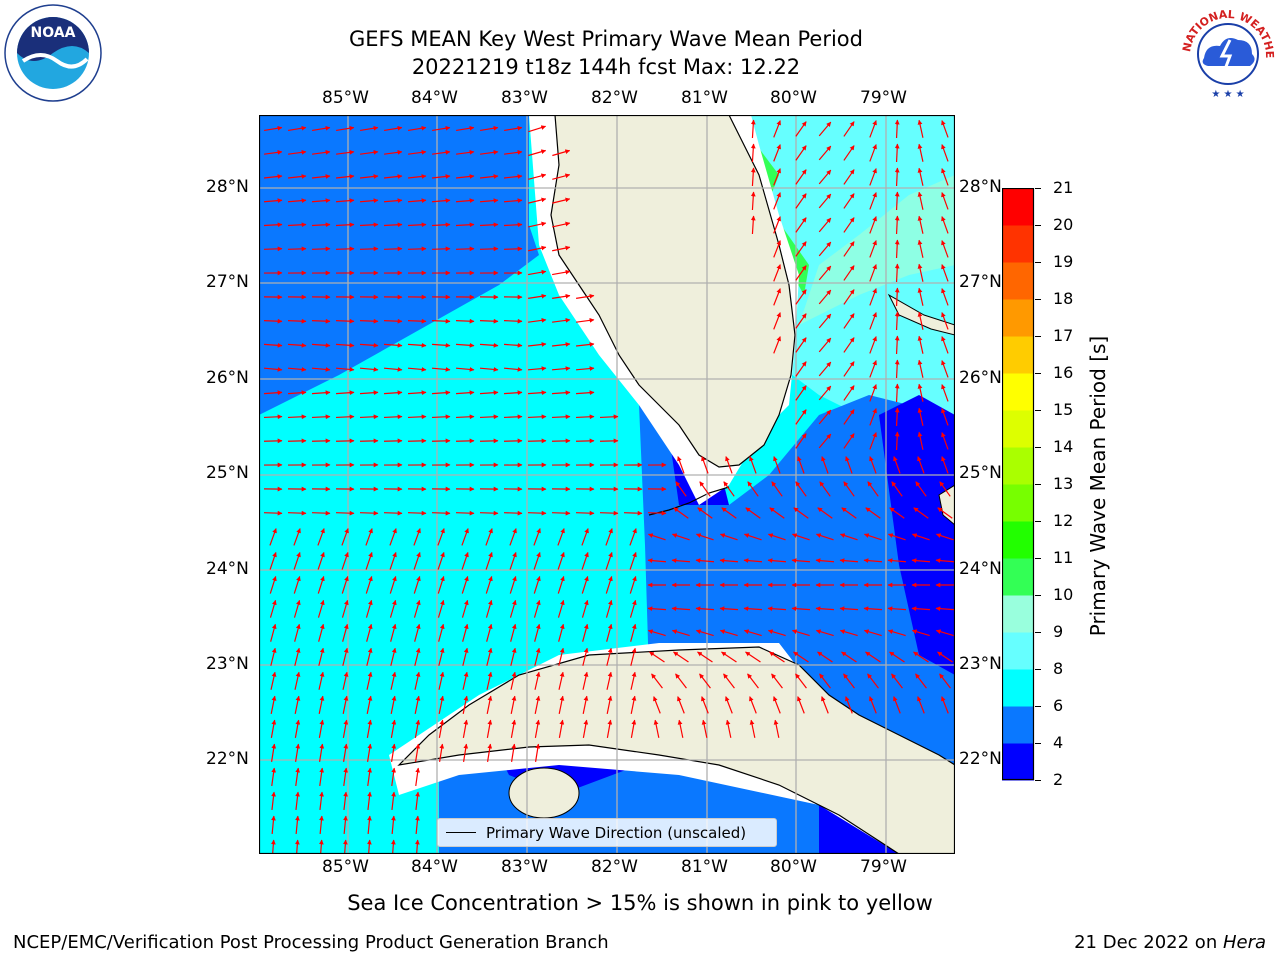 The image size is (1280, 960). What do you see at coordinates (1063, 187) in the screenshot?
I see `colorbar-tick-label: 21` at bounding box center [1063, 187].